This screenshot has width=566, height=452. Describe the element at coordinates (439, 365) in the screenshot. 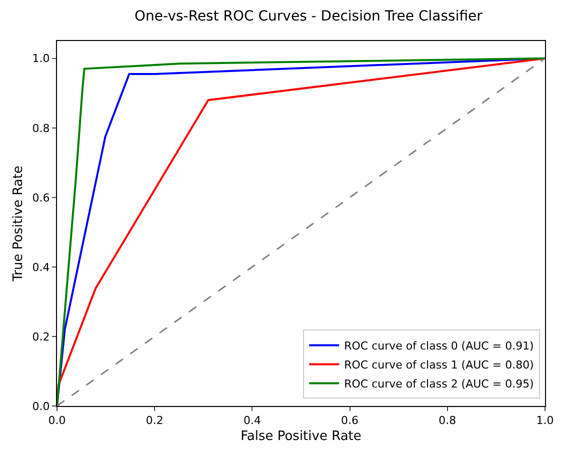

I see `legend-label: ROC curve of class 1 (AUC = 0.80)` at that location.